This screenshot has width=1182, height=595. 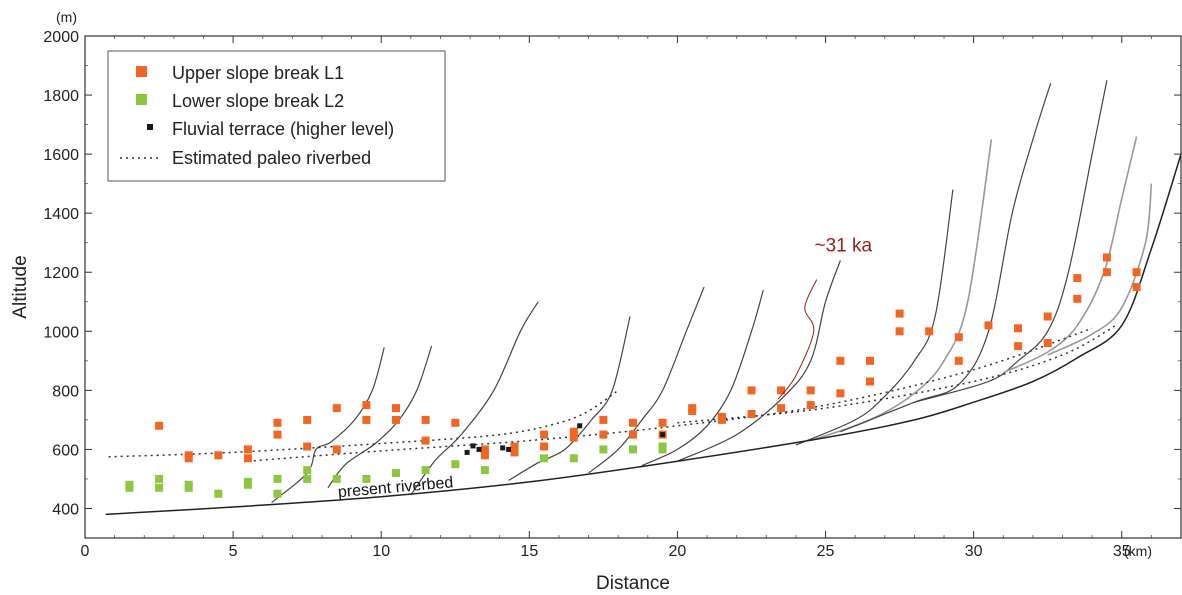 I want to click on paleo-riverbed-line, so click(x=363, y=423).